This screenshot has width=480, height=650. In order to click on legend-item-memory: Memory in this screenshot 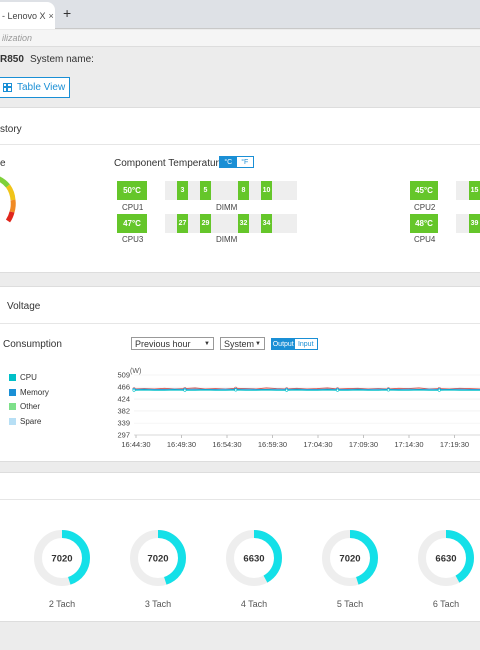, I will do `click(29, 392)`.